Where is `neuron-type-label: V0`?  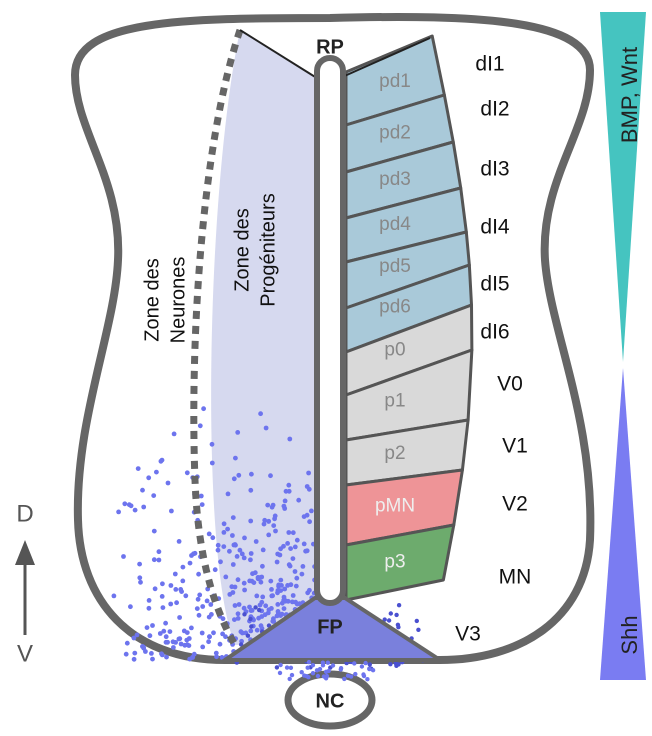 neuron-type-label: V0 is located at coordinates (510, 384).